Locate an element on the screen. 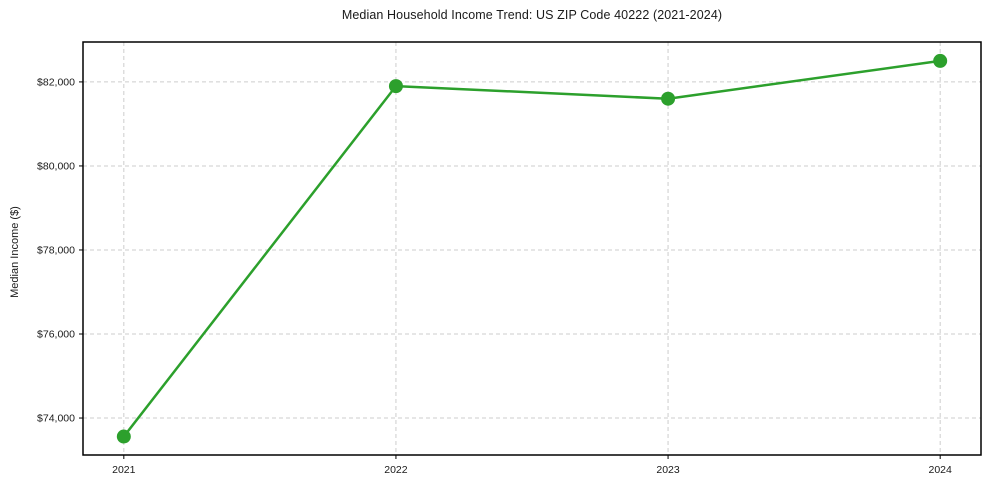  x-tick-label: 2024 is located at coordinates (941, 470).